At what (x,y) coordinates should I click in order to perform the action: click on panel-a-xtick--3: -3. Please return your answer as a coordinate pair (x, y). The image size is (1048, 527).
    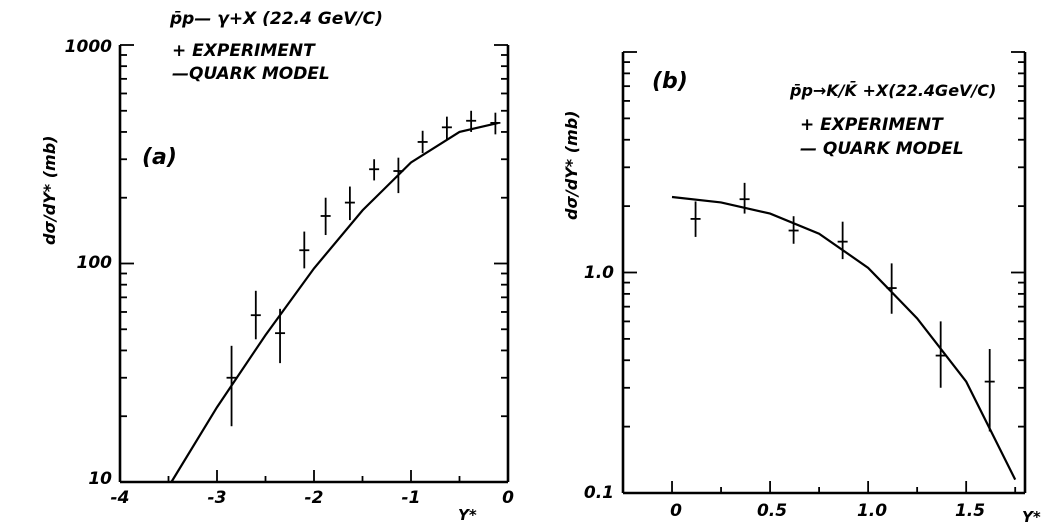
    Looking at the image, I should click on (217, 498).